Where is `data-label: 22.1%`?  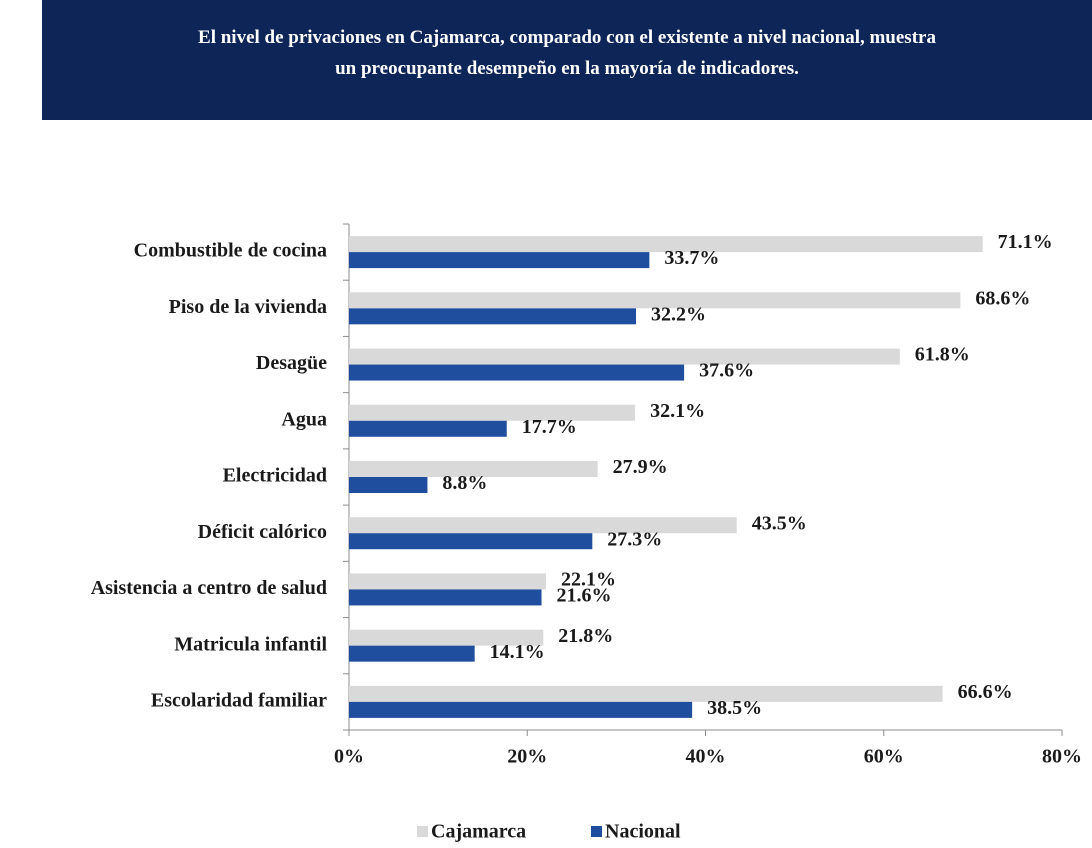
data-label: 22.1% is located at coordinates (588, 580).